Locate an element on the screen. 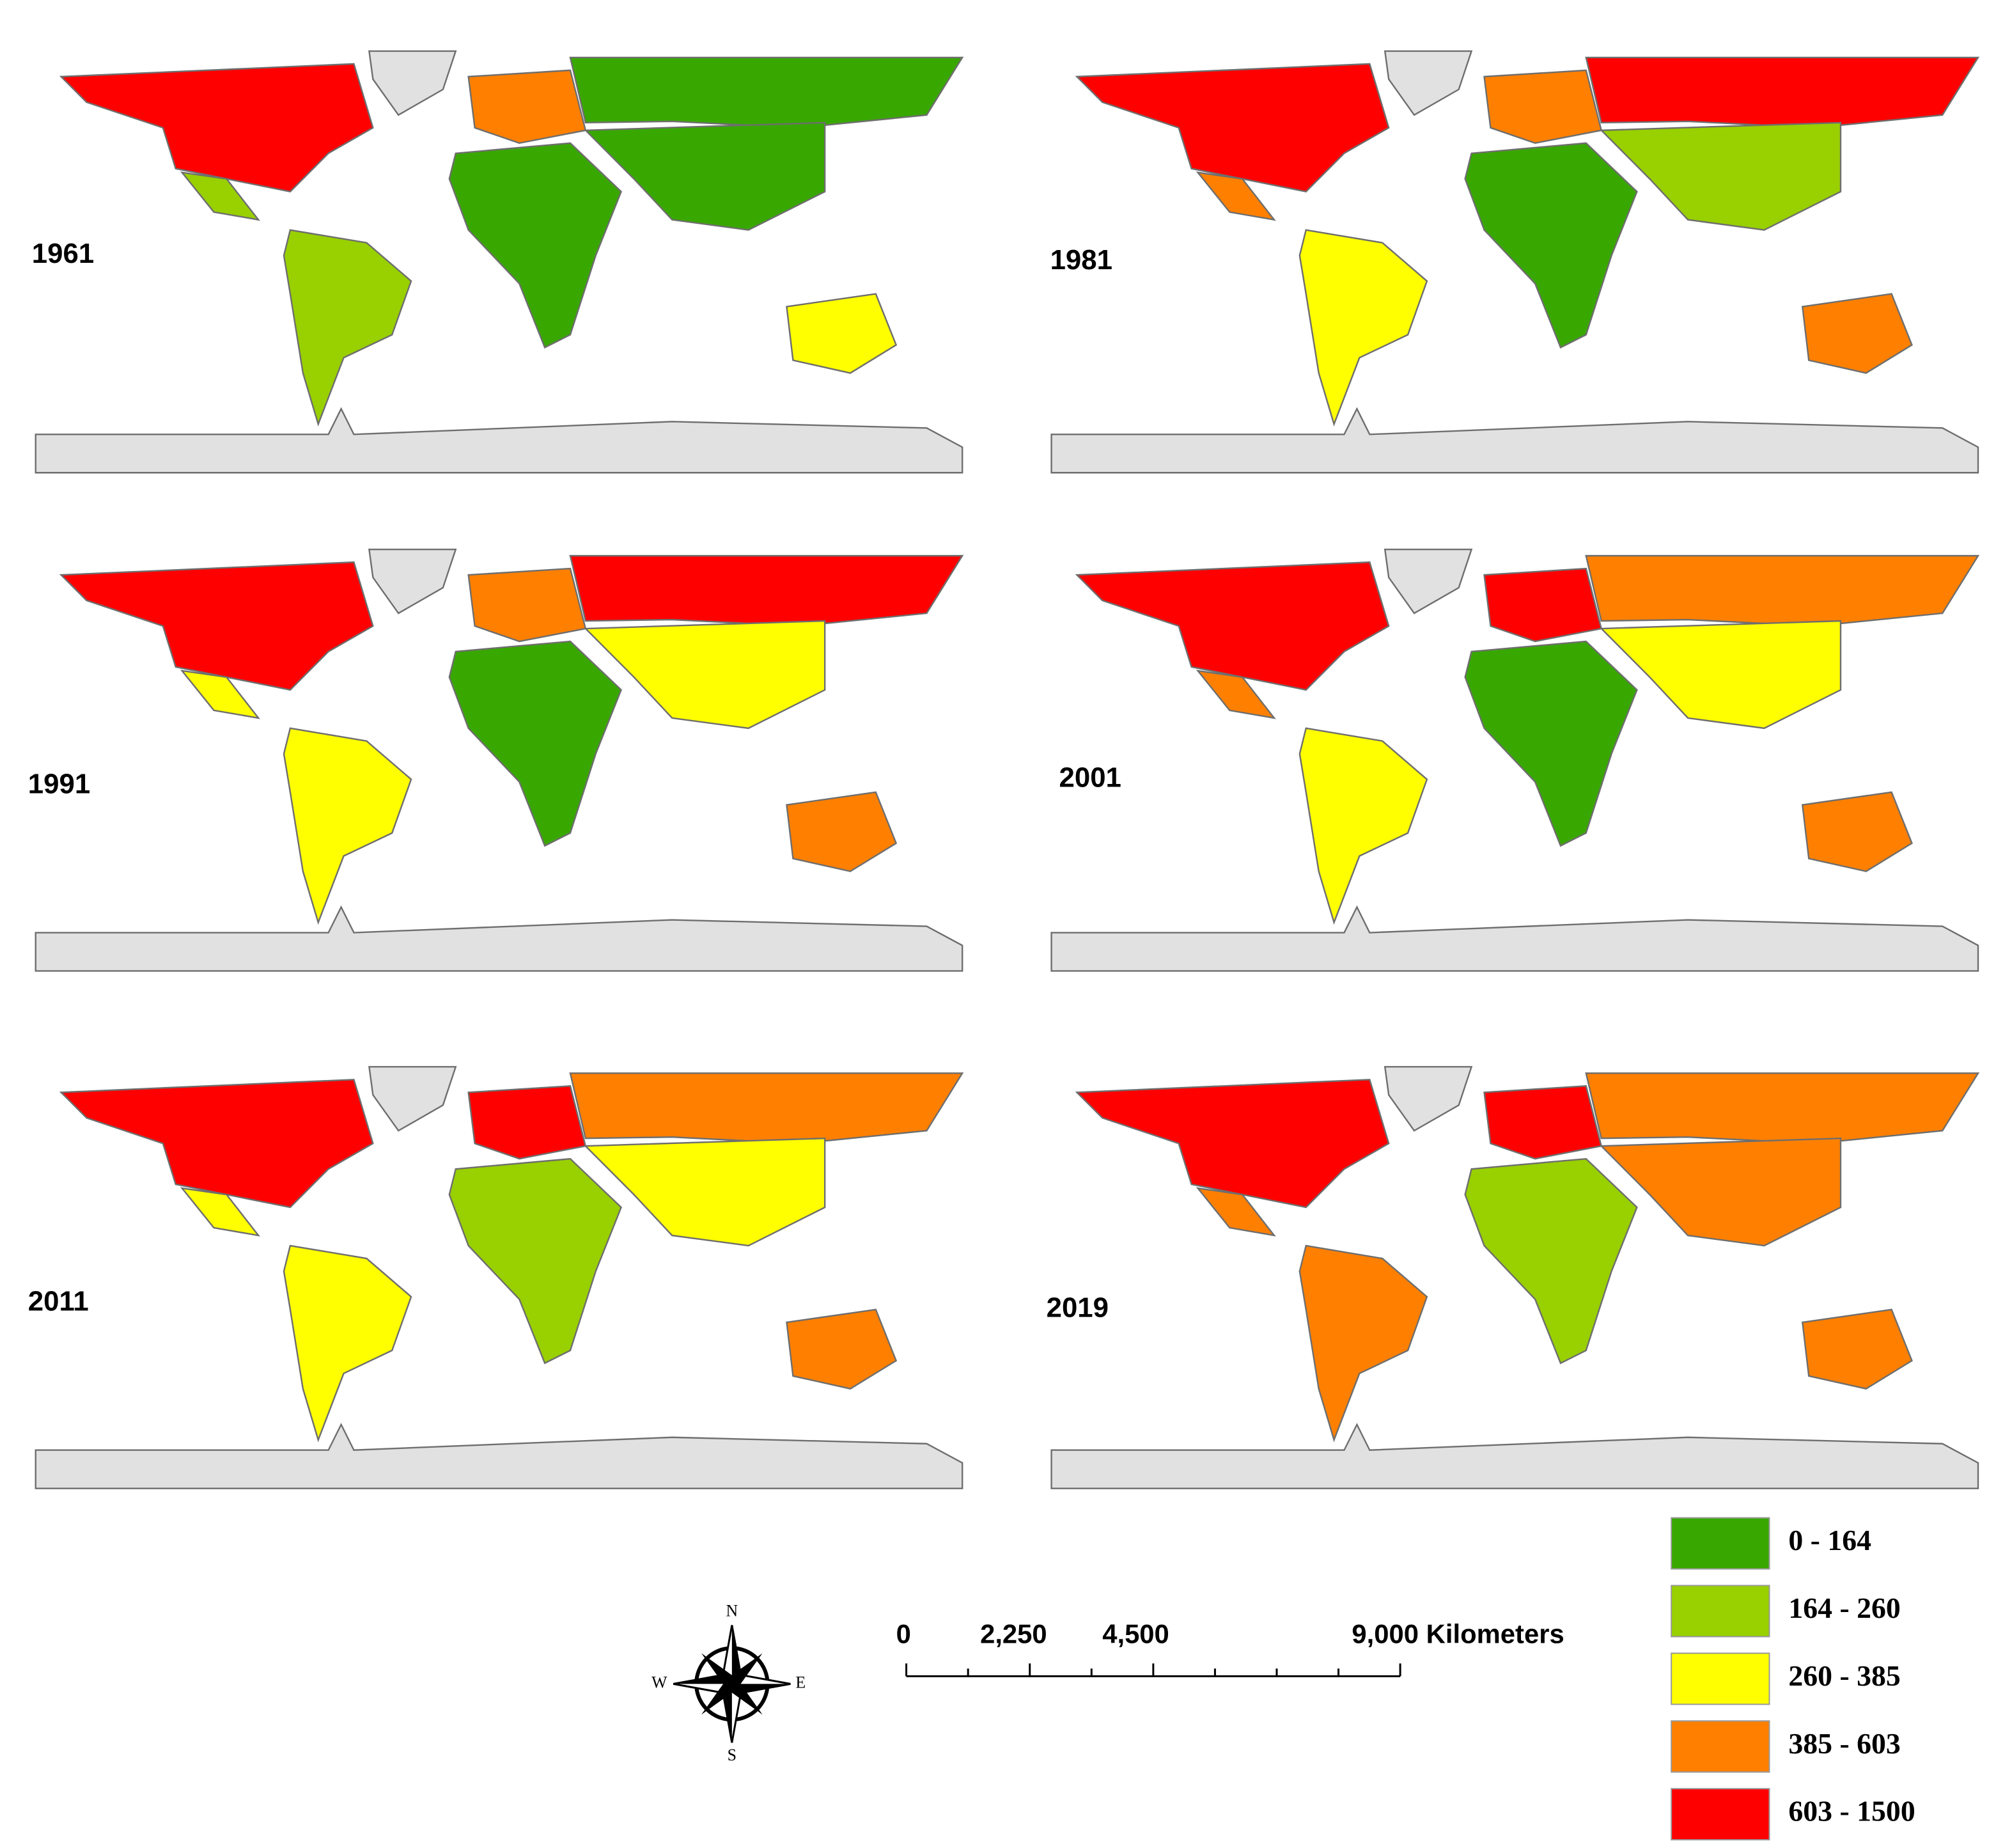 The width and height of the screenshot is (1996, 1848). compass-n: N is located at coordinates (732, 1610).